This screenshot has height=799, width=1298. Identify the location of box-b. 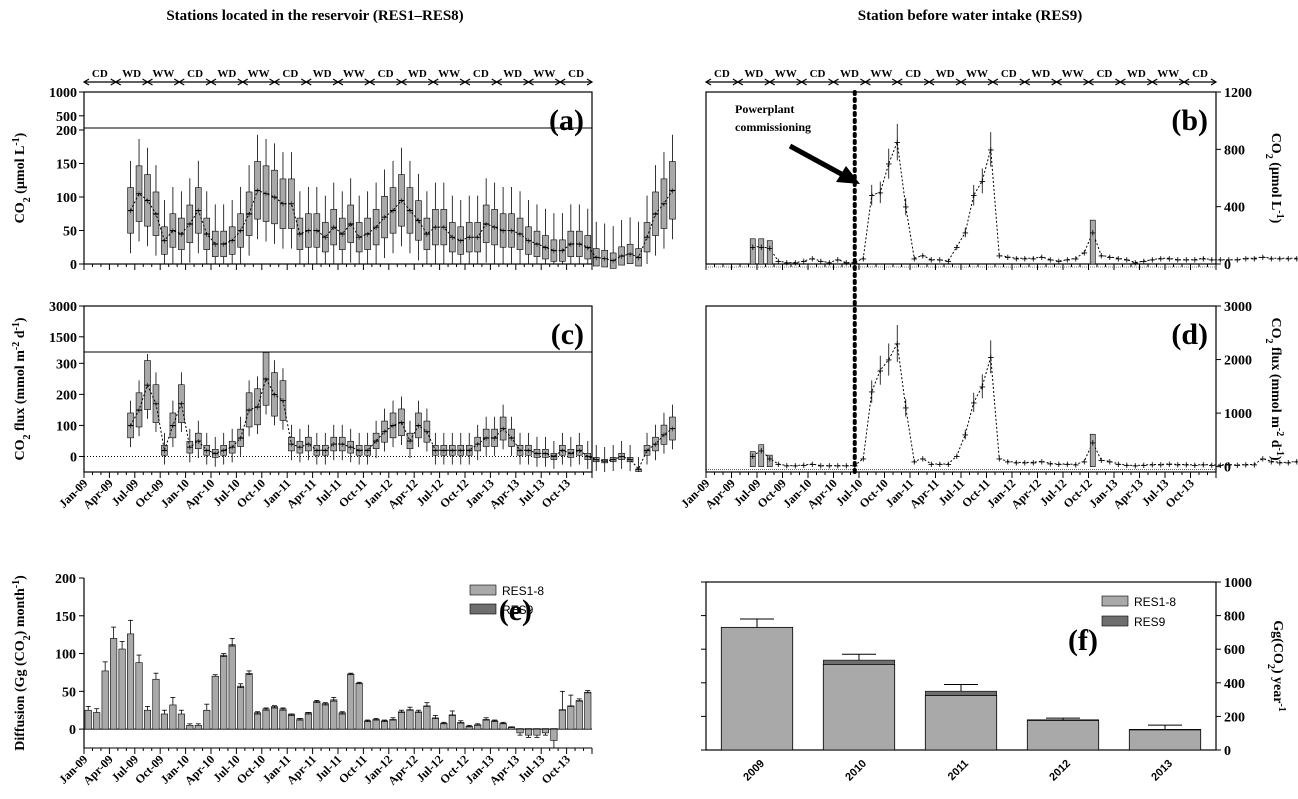
(752, 251).